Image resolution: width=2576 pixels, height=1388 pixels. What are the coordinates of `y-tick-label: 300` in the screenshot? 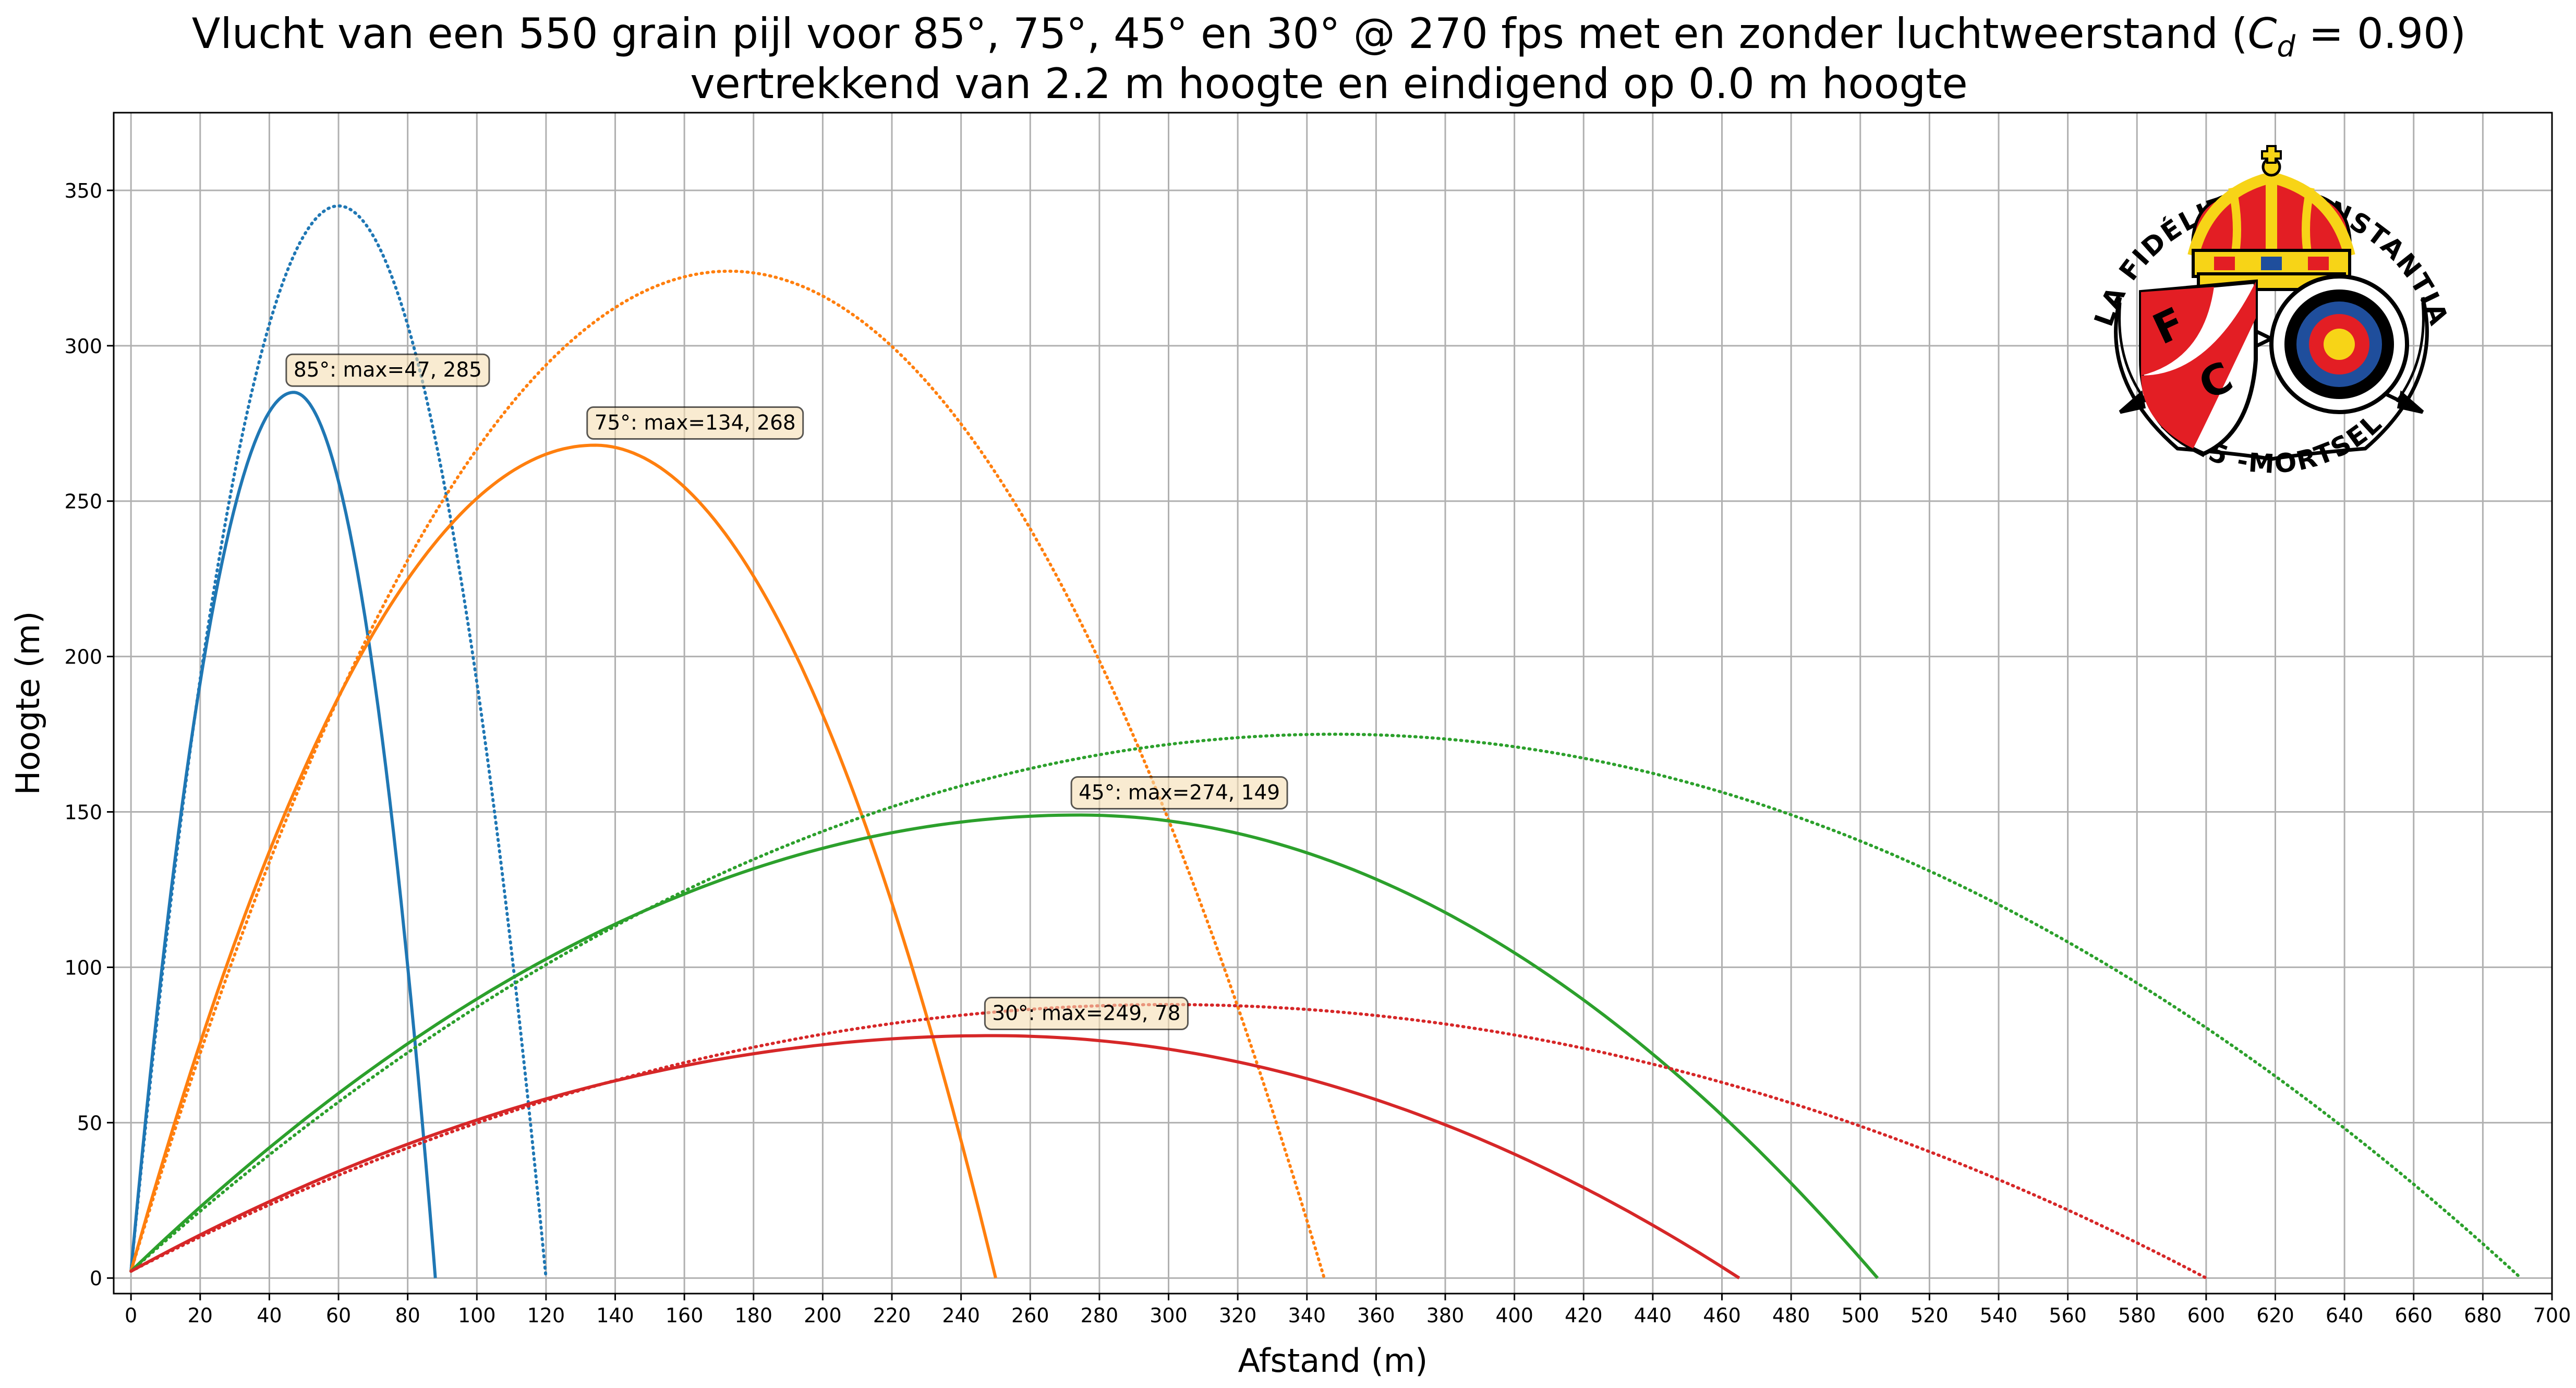 It's located at (83, 346).